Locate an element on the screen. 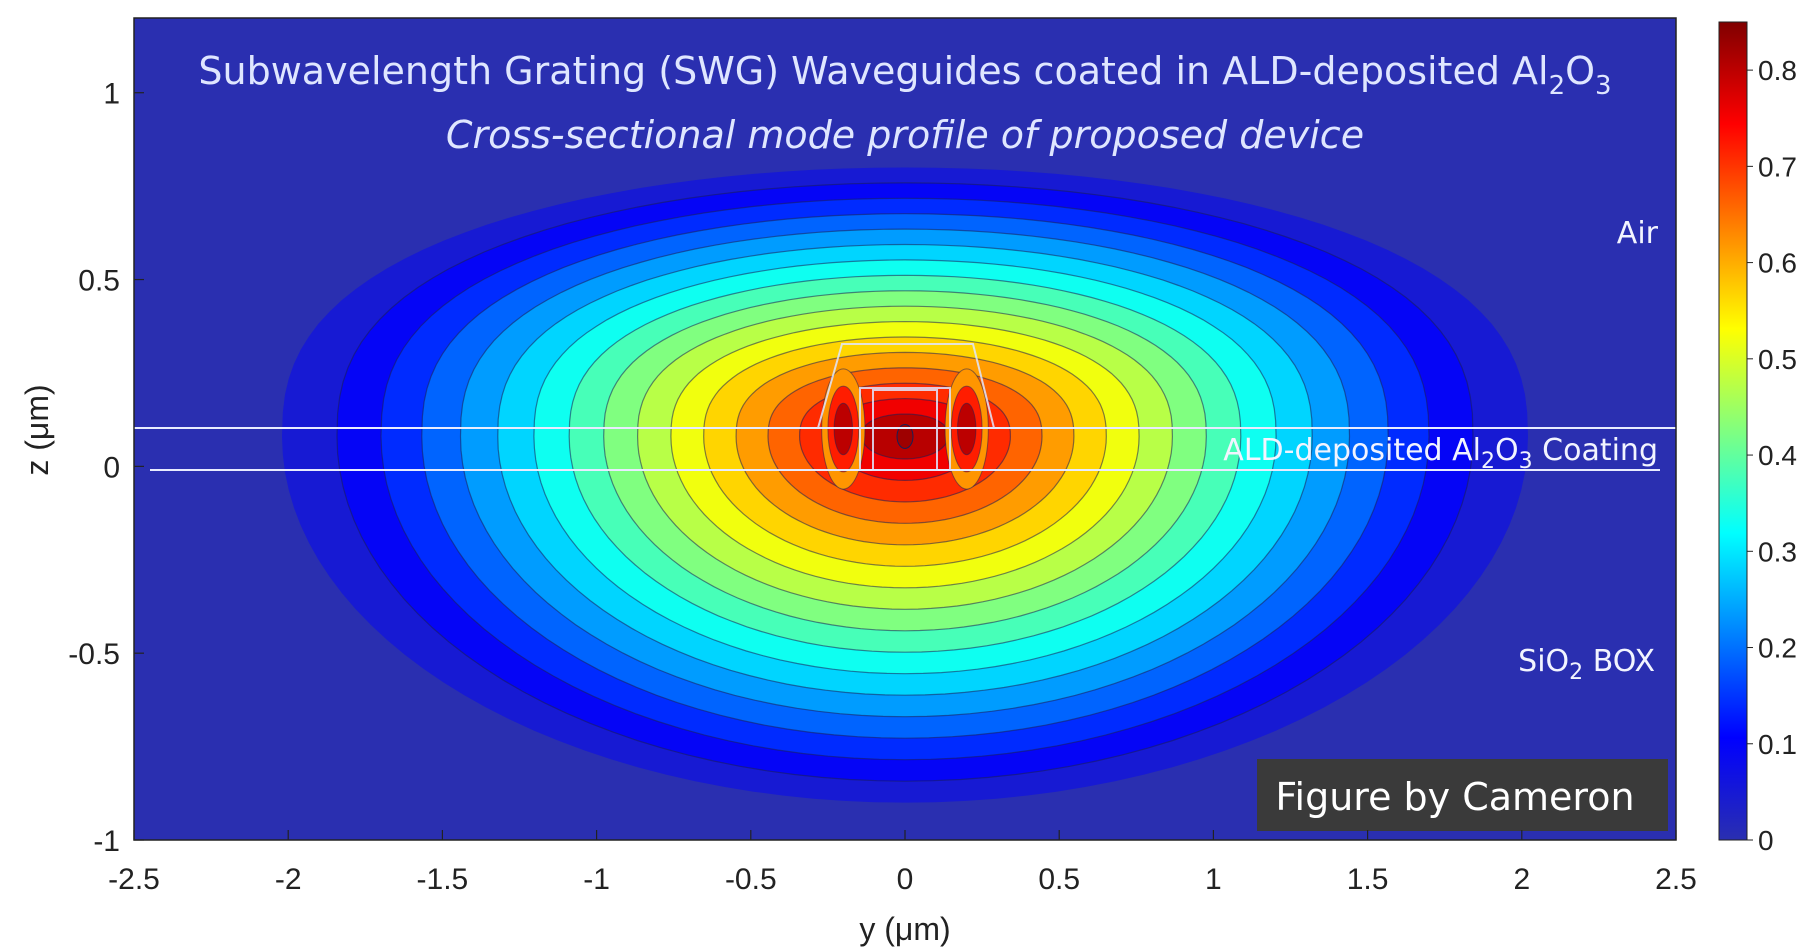 Image resolution: width=1800 pixels, height=950 pixels. y-axis-ticks: -1 -0.5 0 0.5 1 is located at coordinates (106, 468).